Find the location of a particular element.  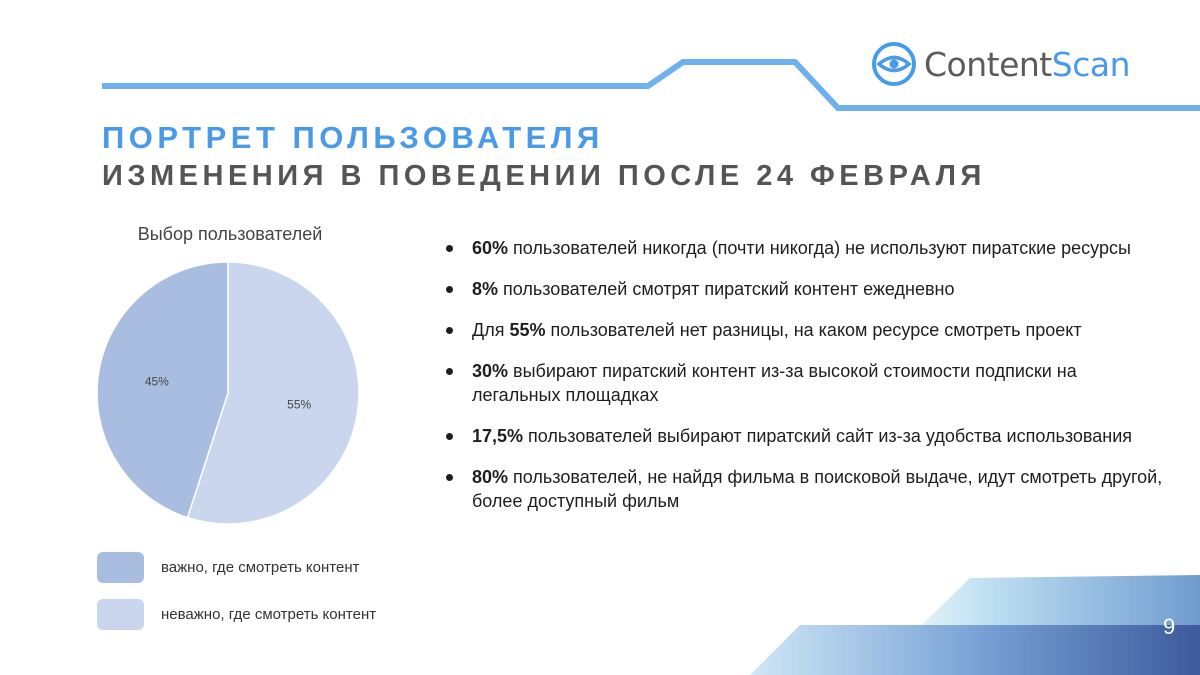

page-number: 9 is located at coordinates (1169, 626).